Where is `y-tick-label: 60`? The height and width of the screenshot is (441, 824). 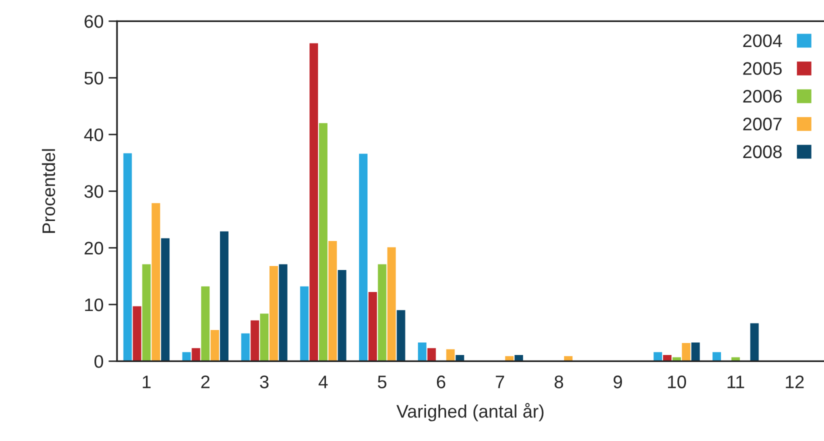 y-tick-label: 60 is located at coordinates (94, 21).